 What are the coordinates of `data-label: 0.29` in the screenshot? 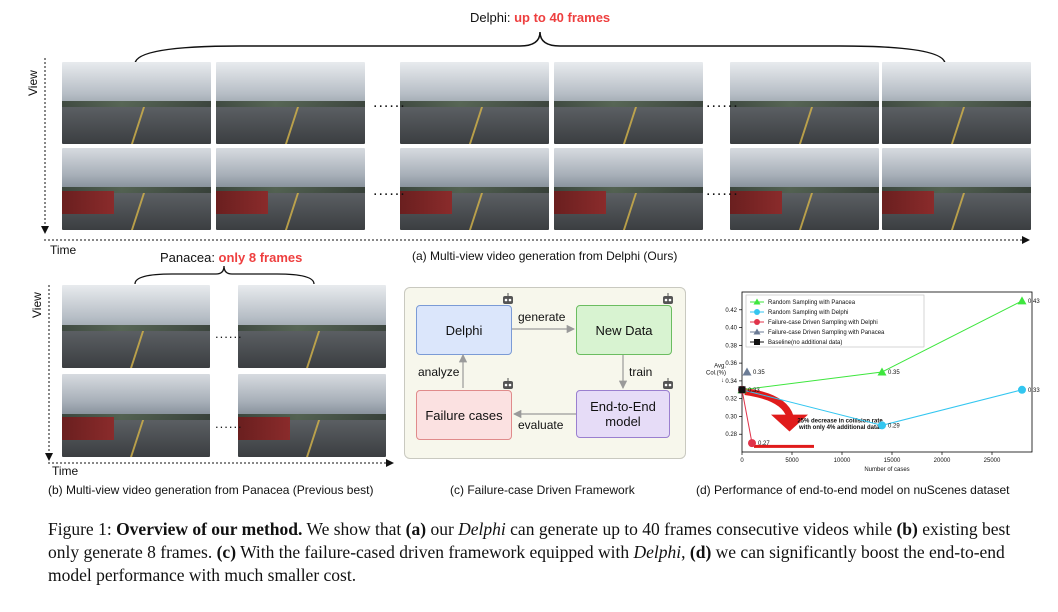 It's located at (894, 426).